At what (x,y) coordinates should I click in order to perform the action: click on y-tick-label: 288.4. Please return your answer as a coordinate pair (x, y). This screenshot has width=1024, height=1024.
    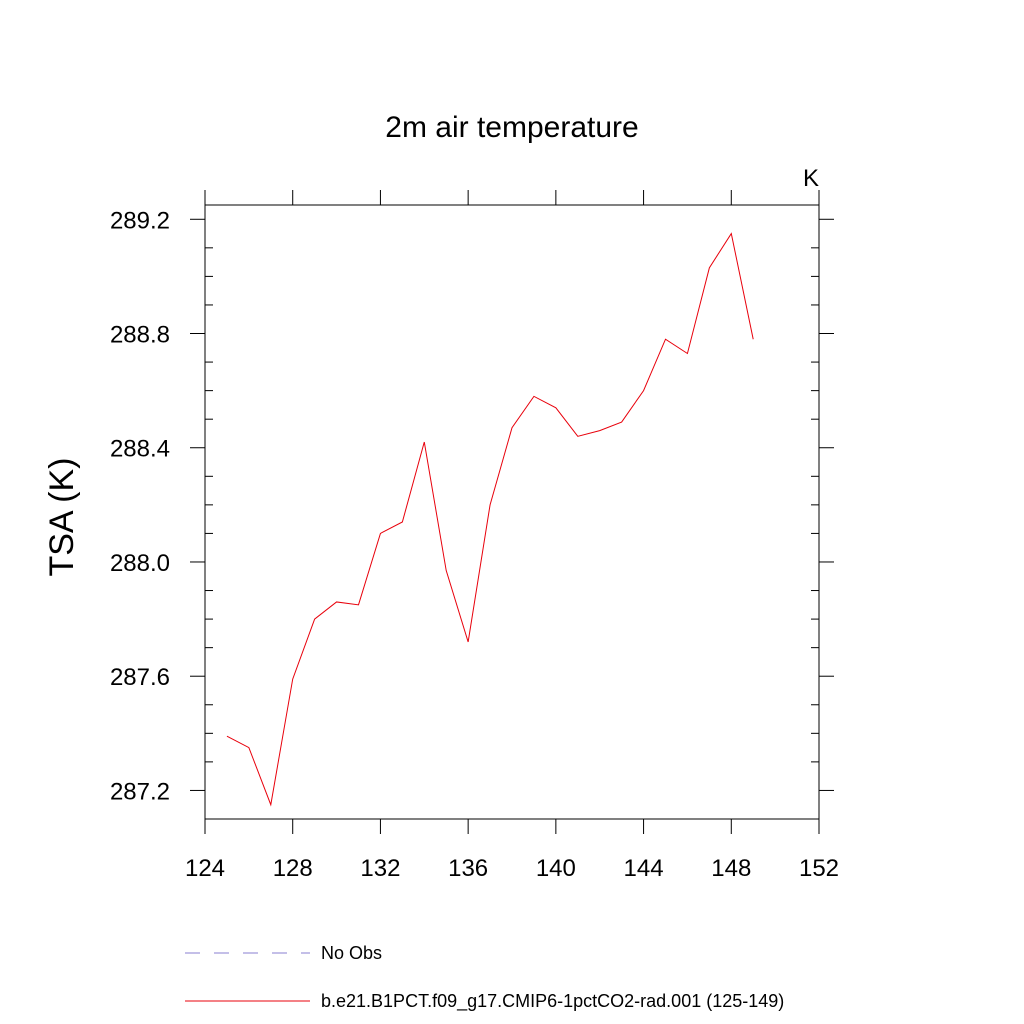
    Looking at the image, I should click on (140, 449).